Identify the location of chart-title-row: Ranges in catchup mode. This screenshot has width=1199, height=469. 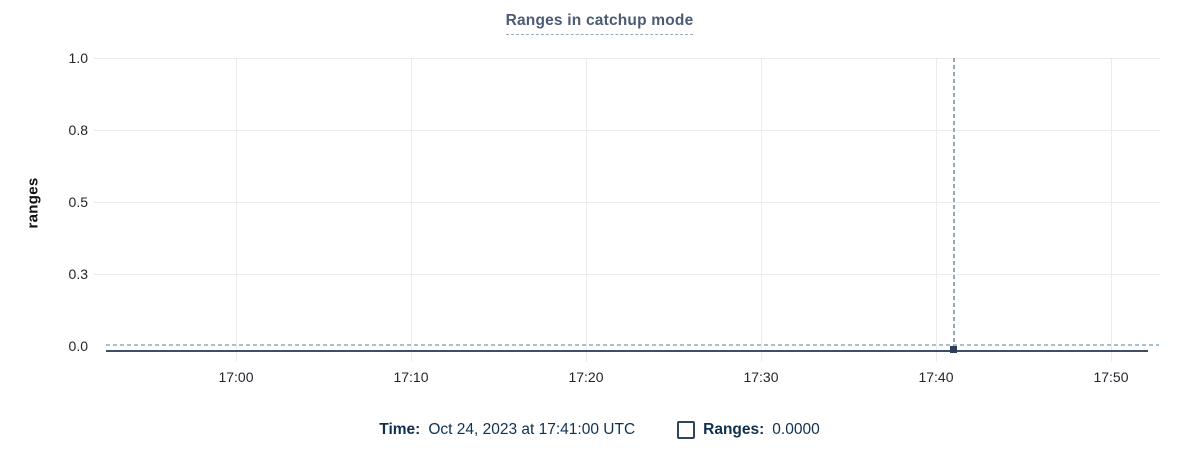
(599, 23).